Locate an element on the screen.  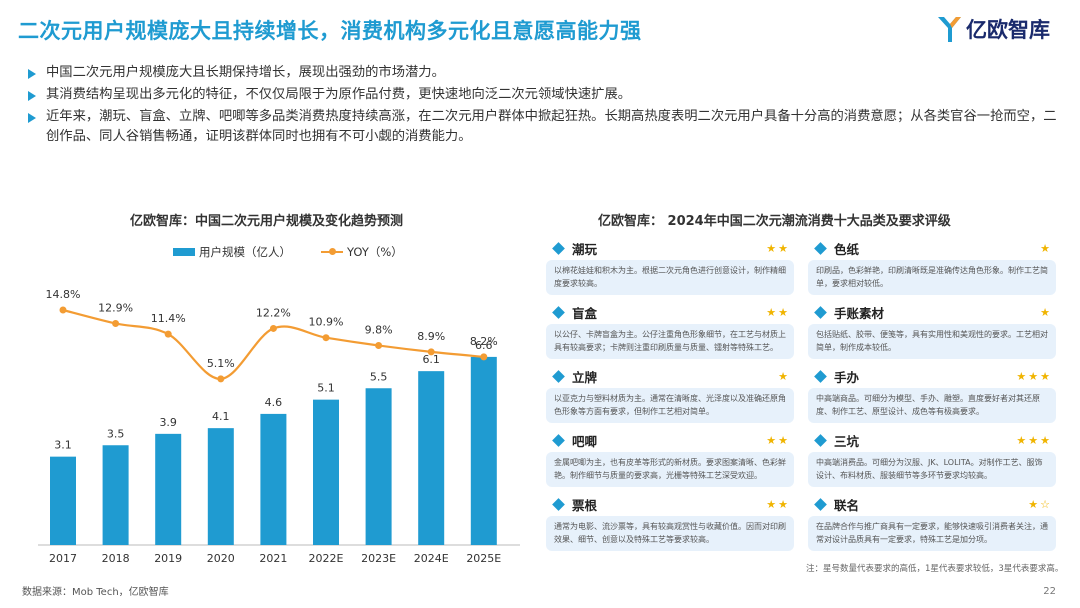
chart-title: 亿欧智库：中国二次元用户规模及变化趋势预测 is located at coordinates (267, 221).